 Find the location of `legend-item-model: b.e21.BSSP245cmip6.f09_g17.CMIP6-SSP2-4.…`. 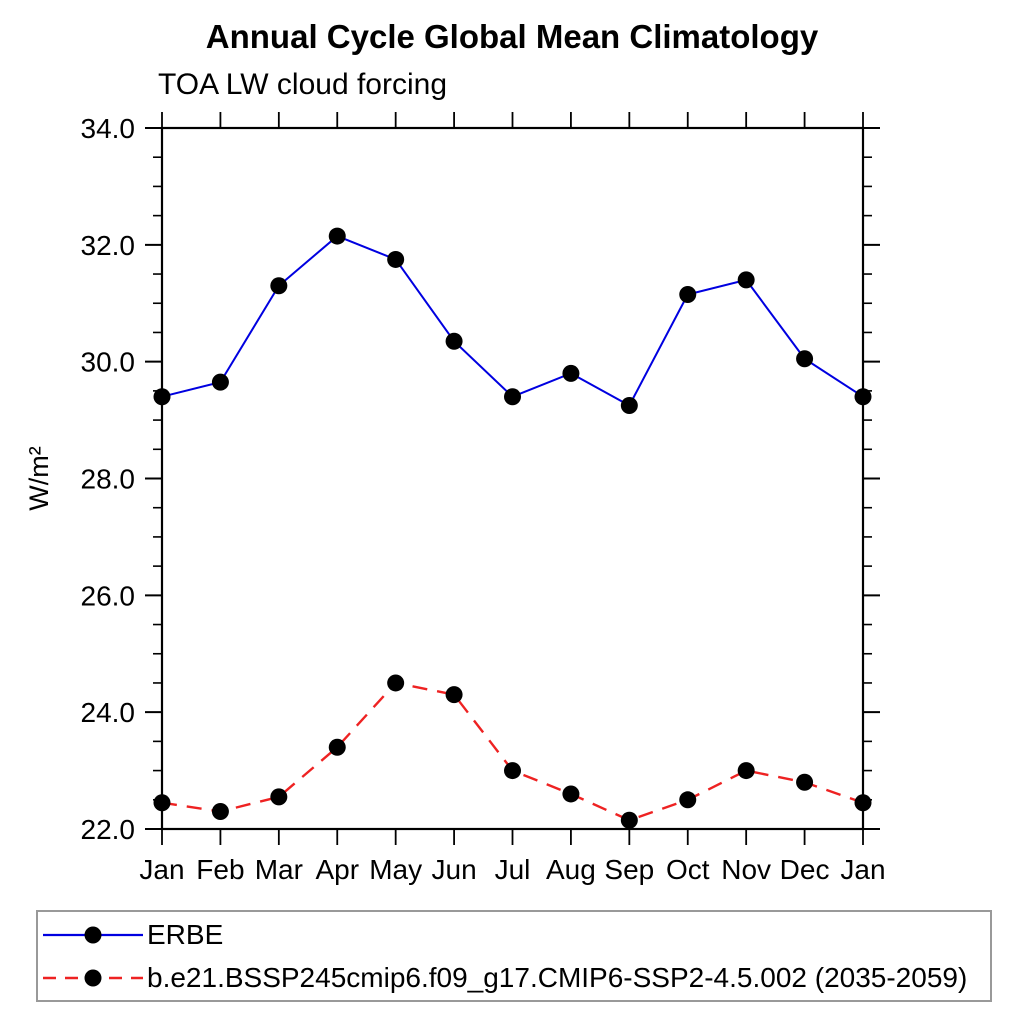

legend-item-model: b.e21.BSSP245cmip6.f09_g17.CMIP6-SSP2-4.… is located at coordinates (514, 977).